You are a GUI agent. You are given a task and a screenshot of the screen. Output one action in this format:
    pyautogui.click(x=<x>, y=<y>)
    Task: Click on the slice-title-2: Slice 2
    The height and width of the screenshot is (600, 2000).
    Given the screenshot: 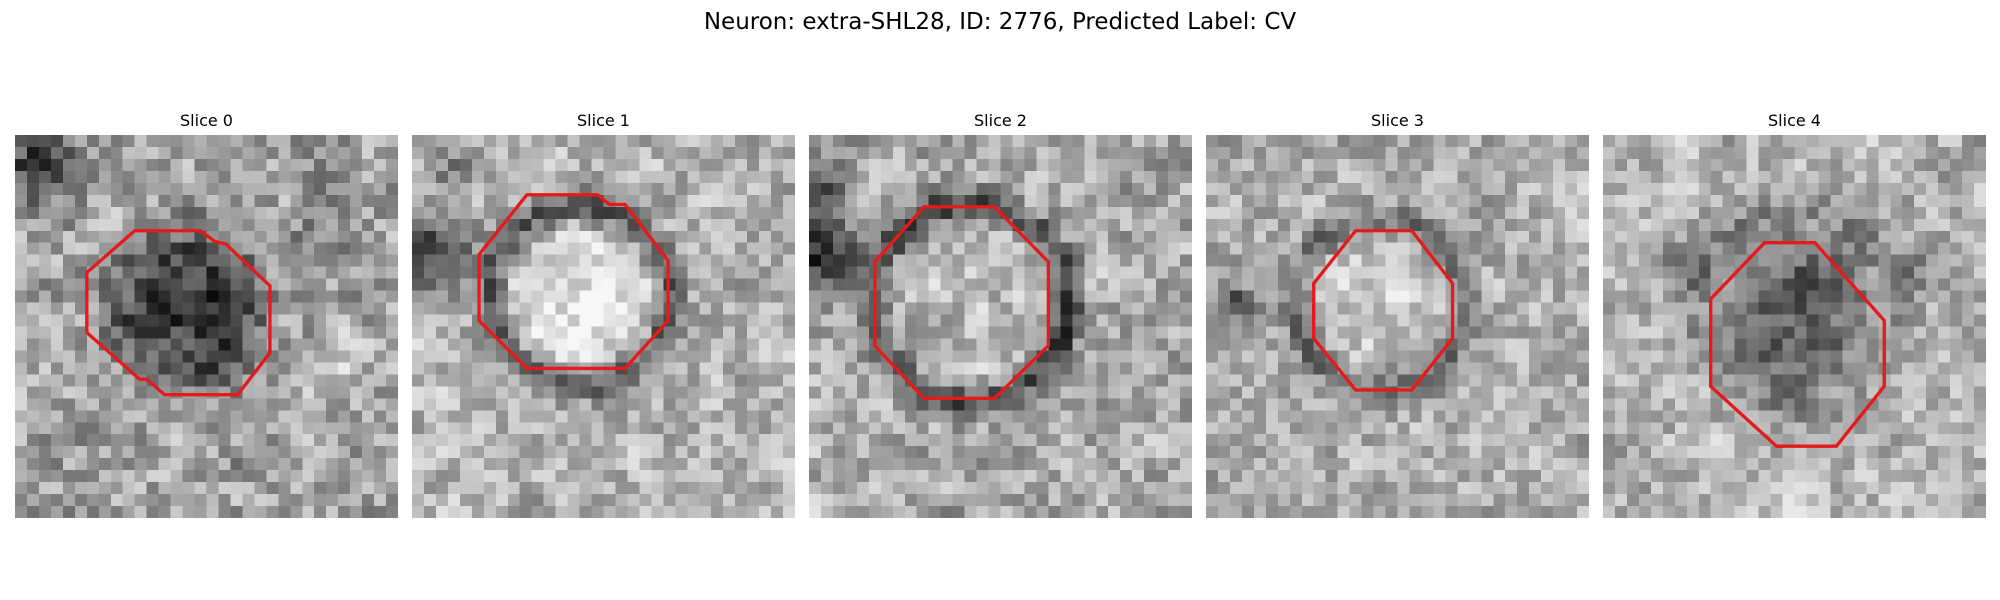 What is the action you would take?
    pyautogui.click(x=1000, y=120)
    